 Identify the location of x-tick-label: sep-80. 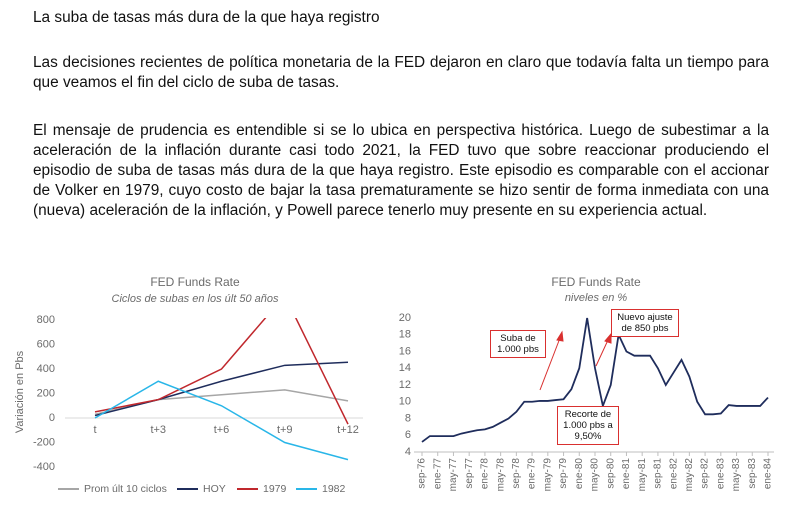
(610, 473).